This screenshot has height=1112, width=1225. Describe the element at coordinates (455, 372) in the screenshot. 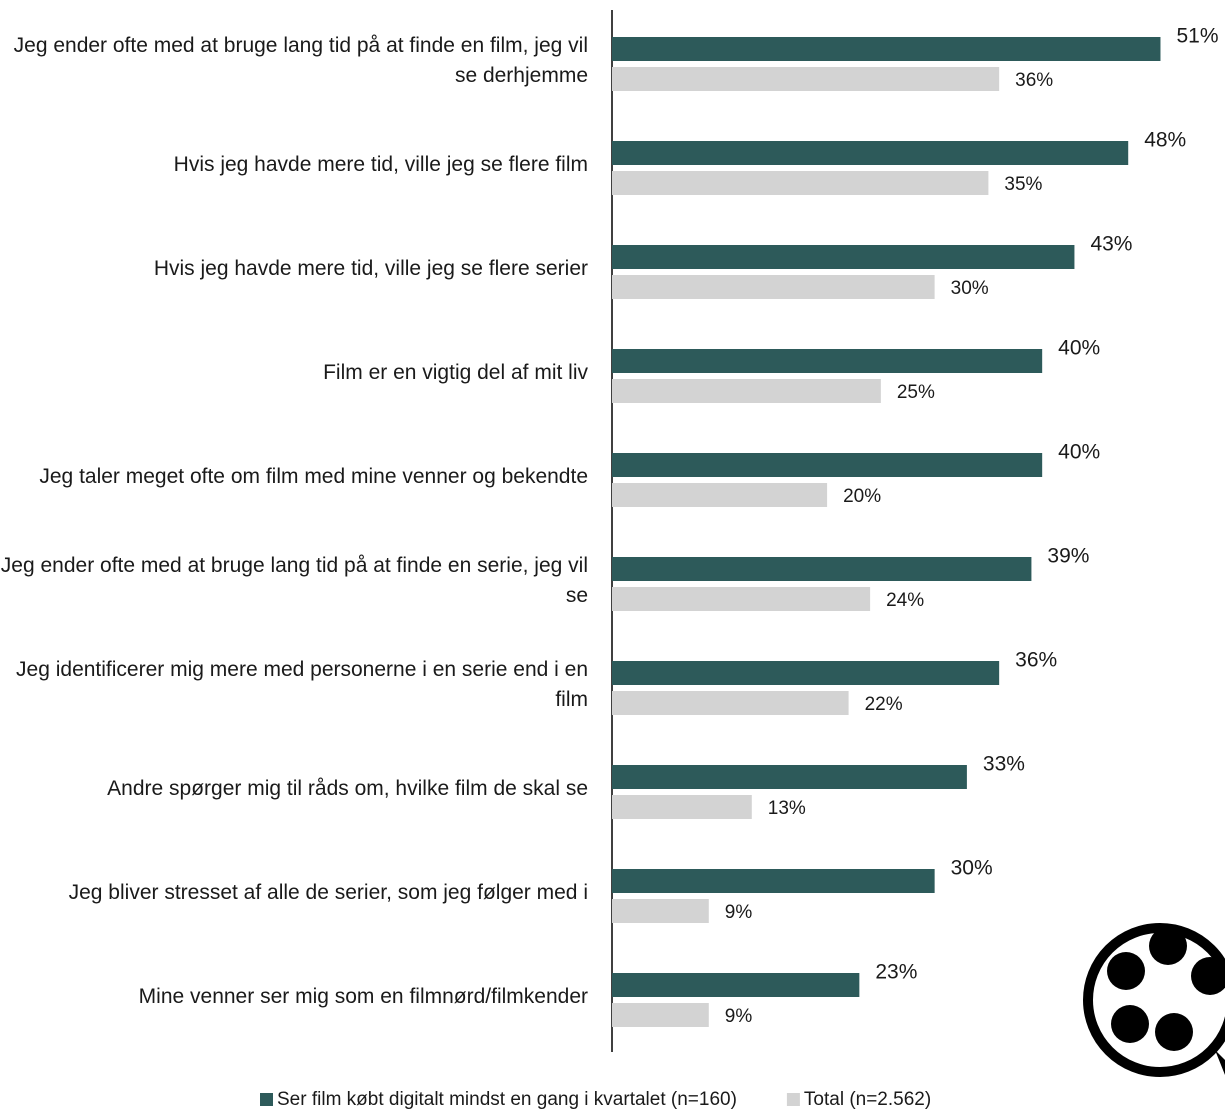

I see `category-label: Film er en vigtig del af mit liv` at that location.